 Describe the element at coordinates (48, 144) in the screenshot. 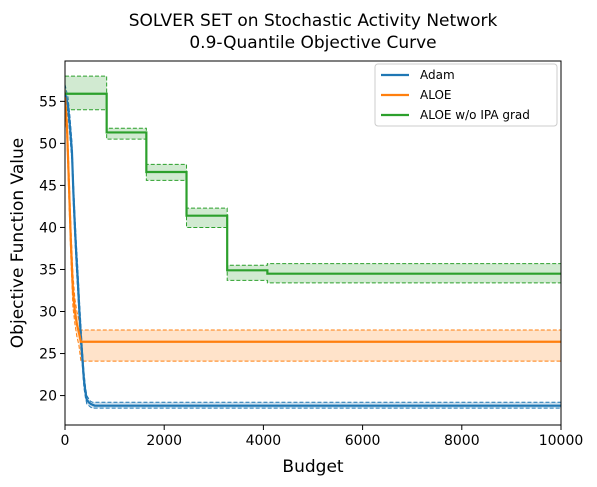

I see `y-tick-label: 50` at that location.